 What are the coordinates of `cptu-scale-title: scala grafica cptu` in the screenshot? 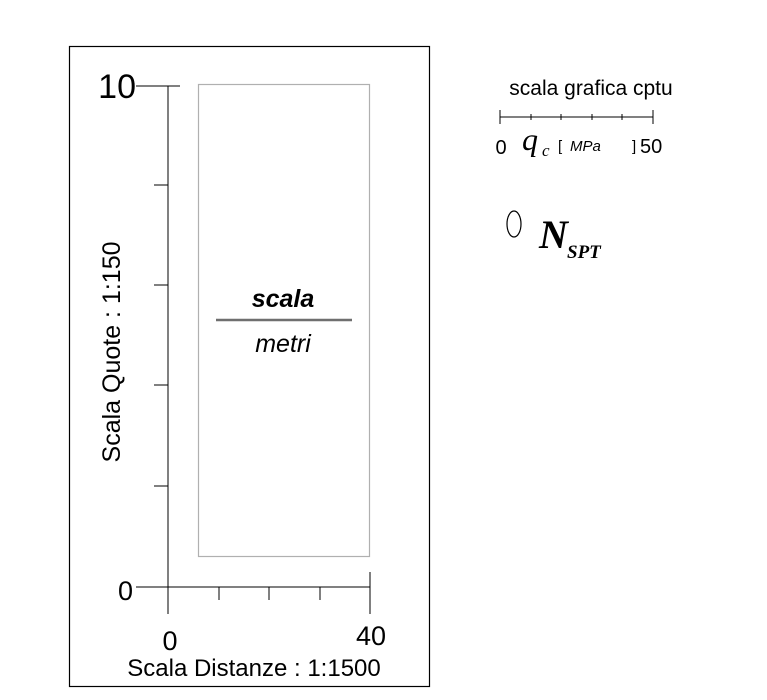 It's located at (590, 88).